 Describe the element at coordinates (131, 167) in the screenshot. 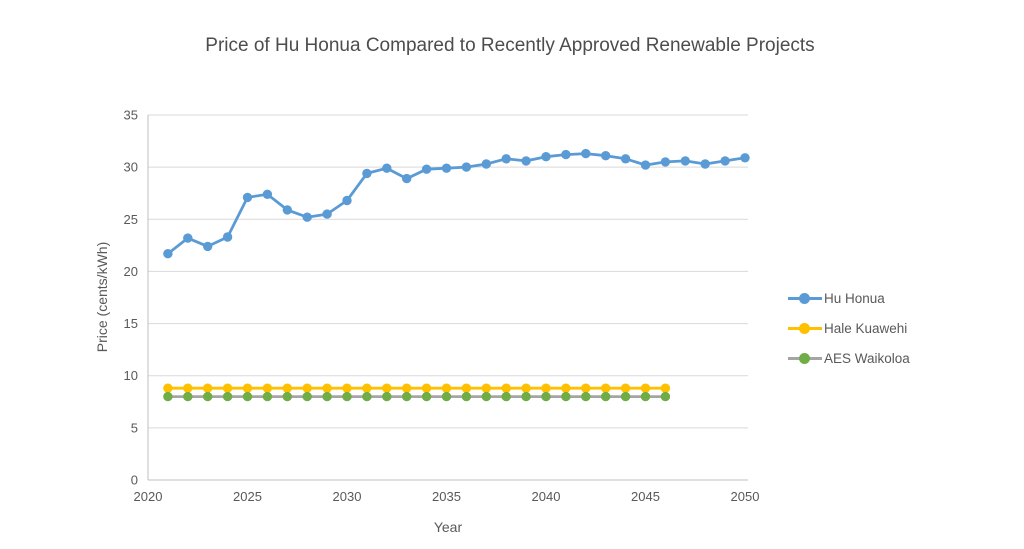

I see `y-tick-label: 30` at that location.